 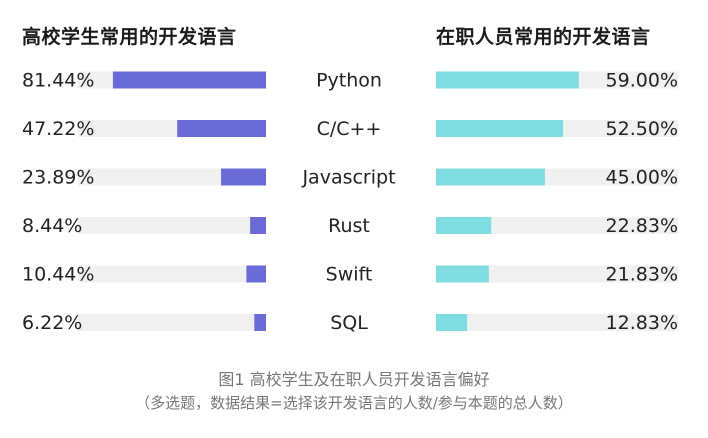 I want to click on category-label: C/C++, so click(x=349, y=129).